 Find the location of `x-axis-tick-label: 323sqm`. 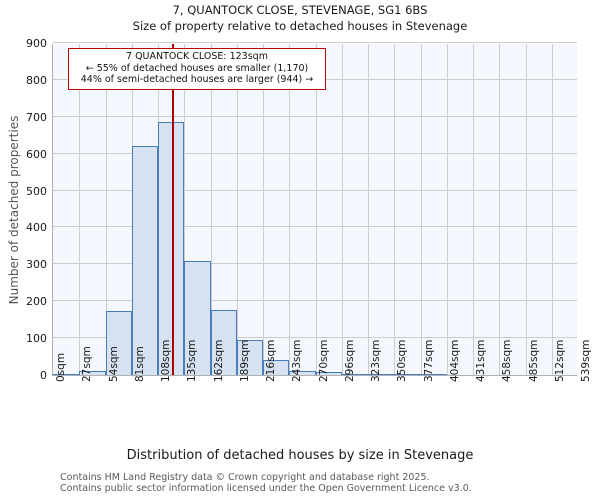

x-axis-tick-label: 323sqm is located at coordinates (376, 360).